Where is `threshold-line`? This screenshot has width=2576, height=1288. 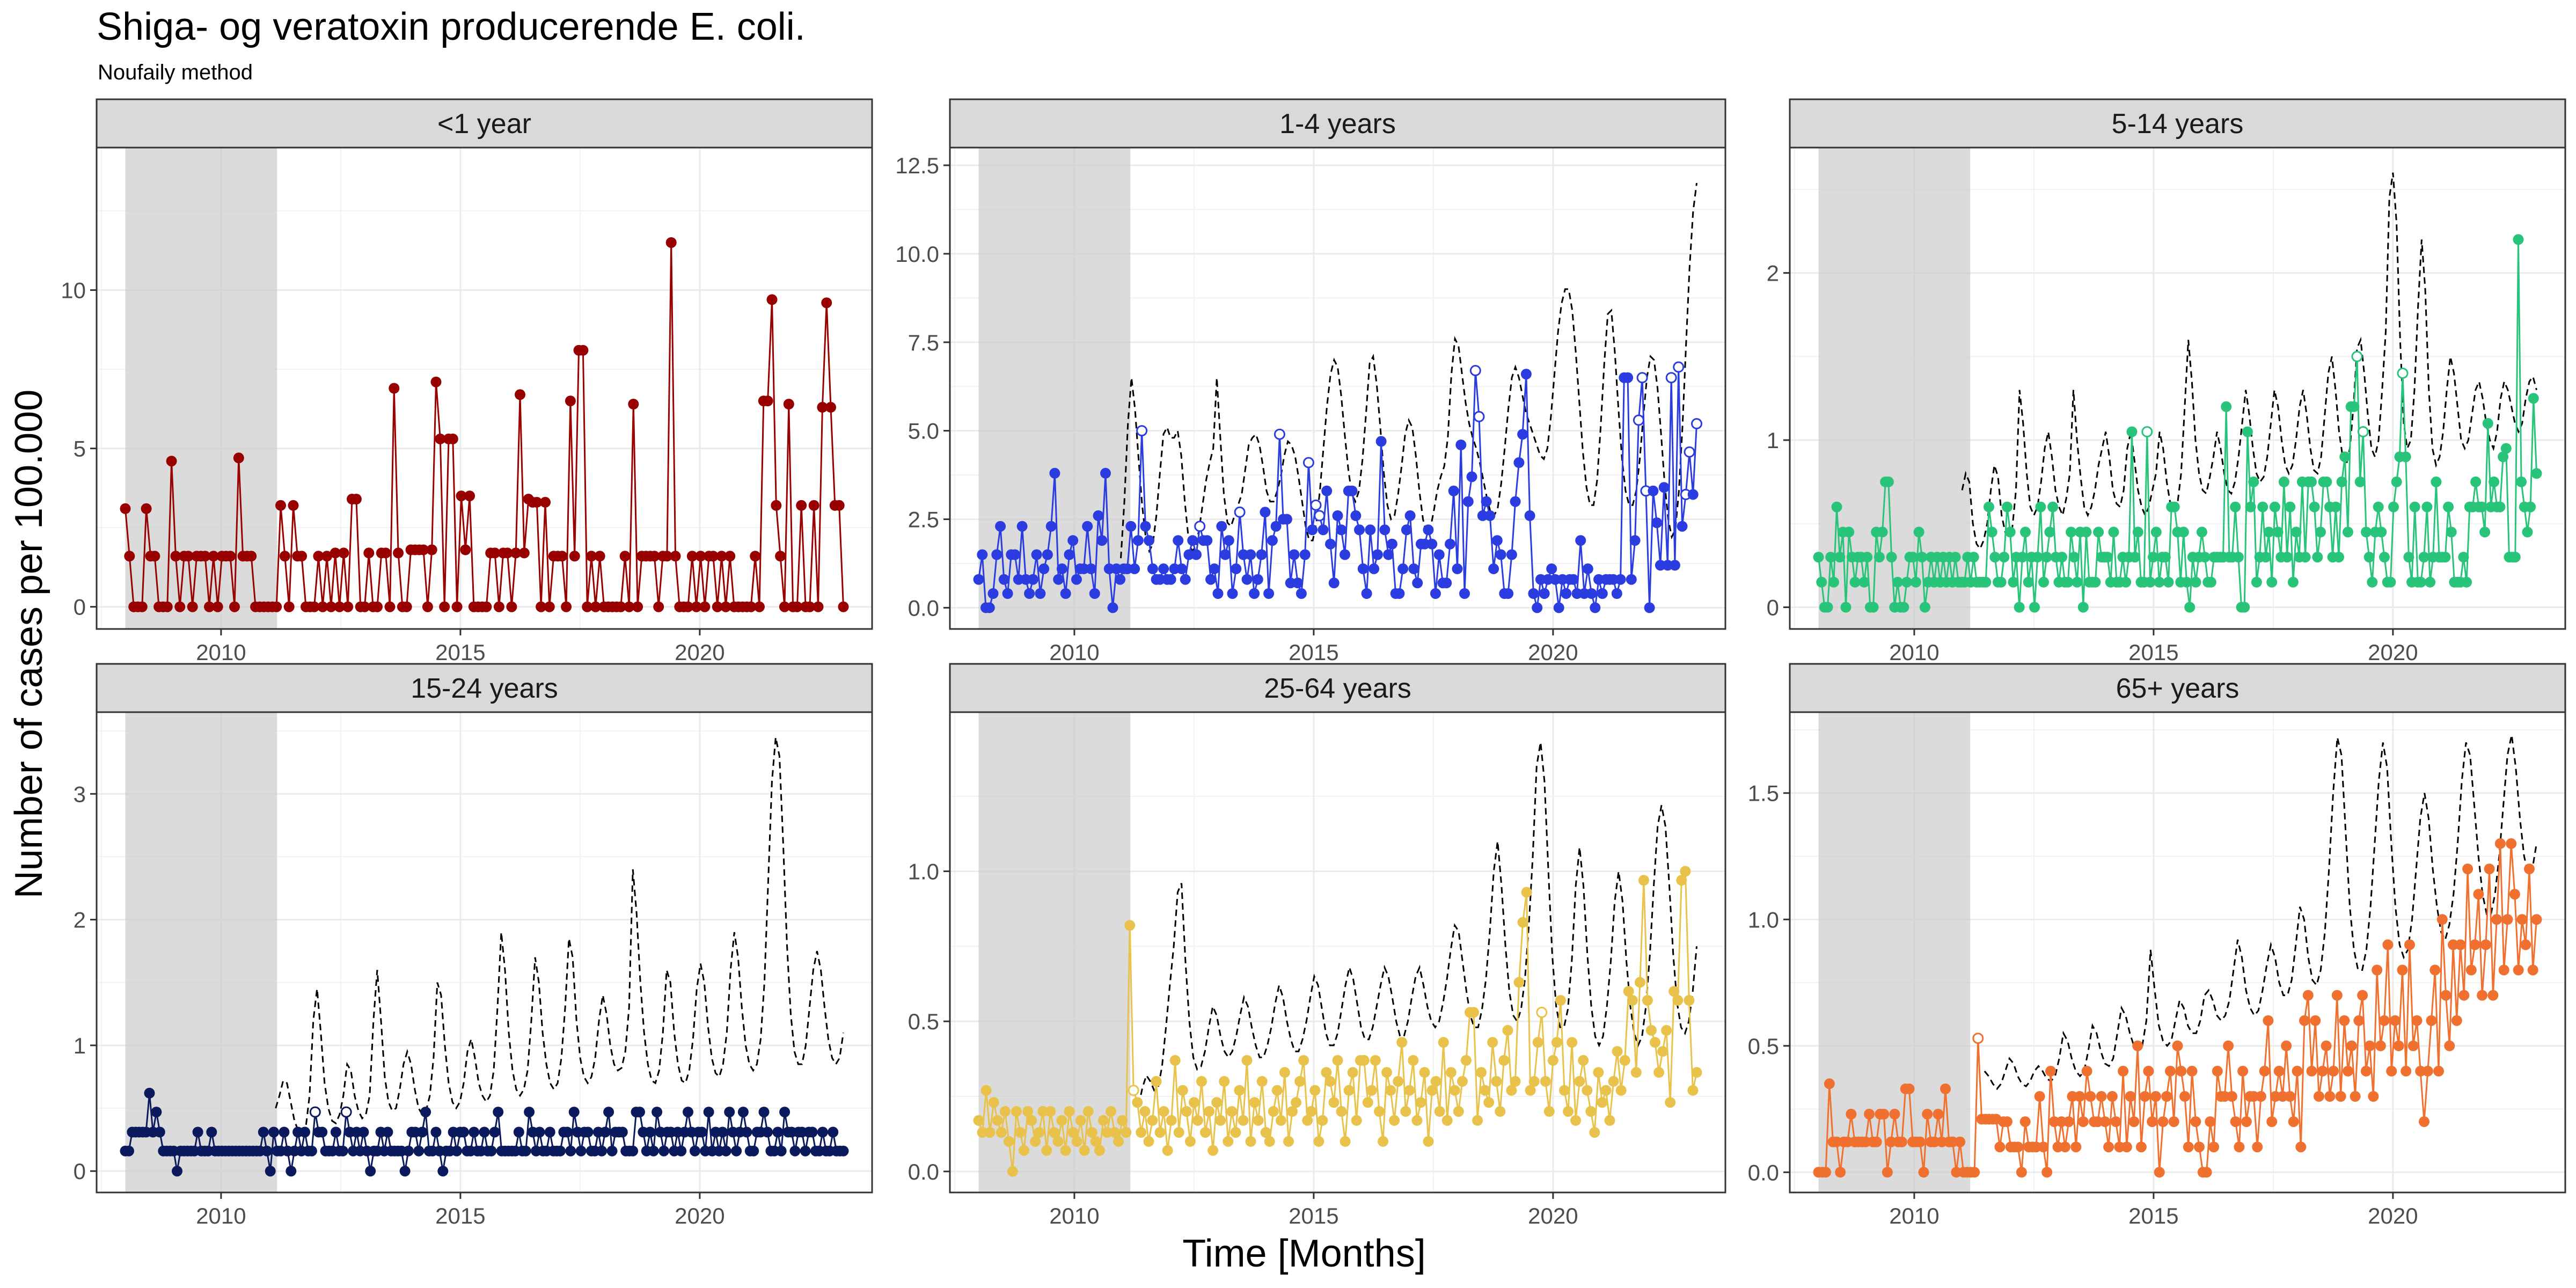
threshold-line is located at coordinates (1408, 370).